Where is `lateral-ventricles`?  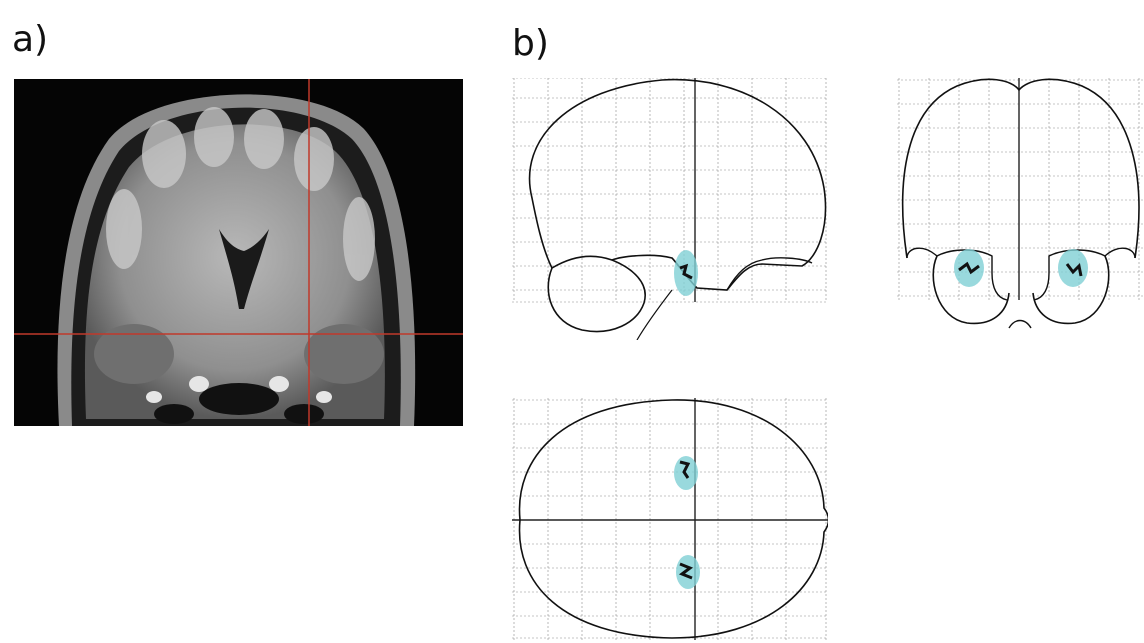
lateral-ventricles is located at coordinates (244, 269).